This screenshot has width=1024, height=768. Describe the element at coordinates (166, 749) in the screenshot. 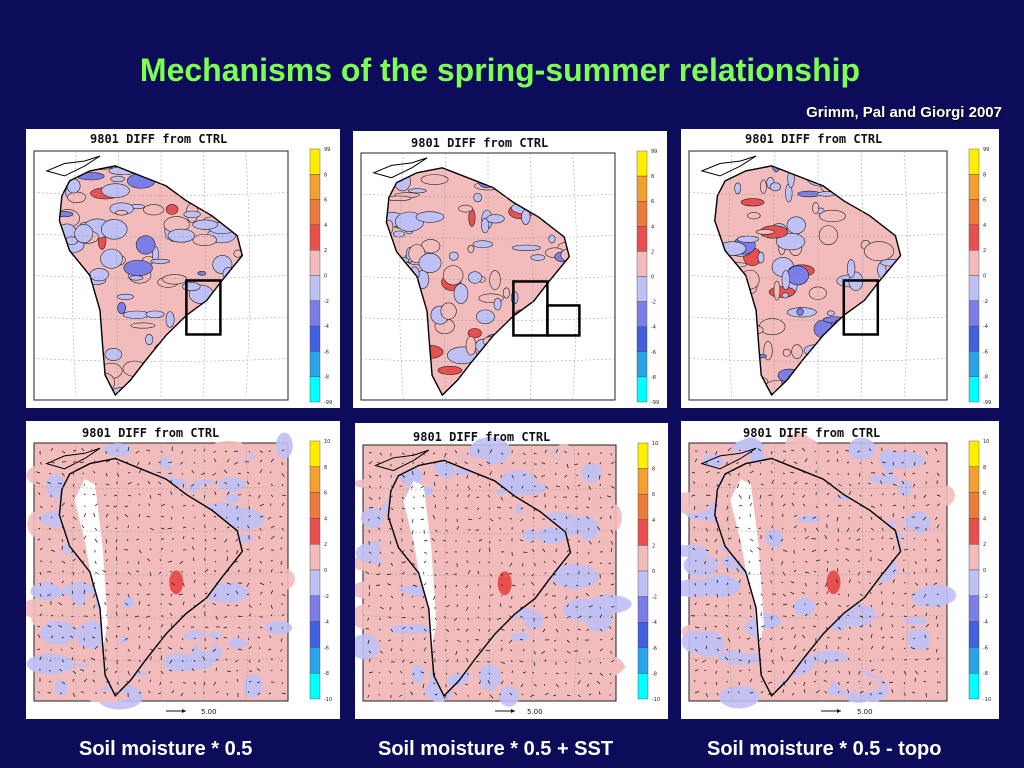

I see `caption-soil-moisture: Soil moisture * 0.5` at that location.